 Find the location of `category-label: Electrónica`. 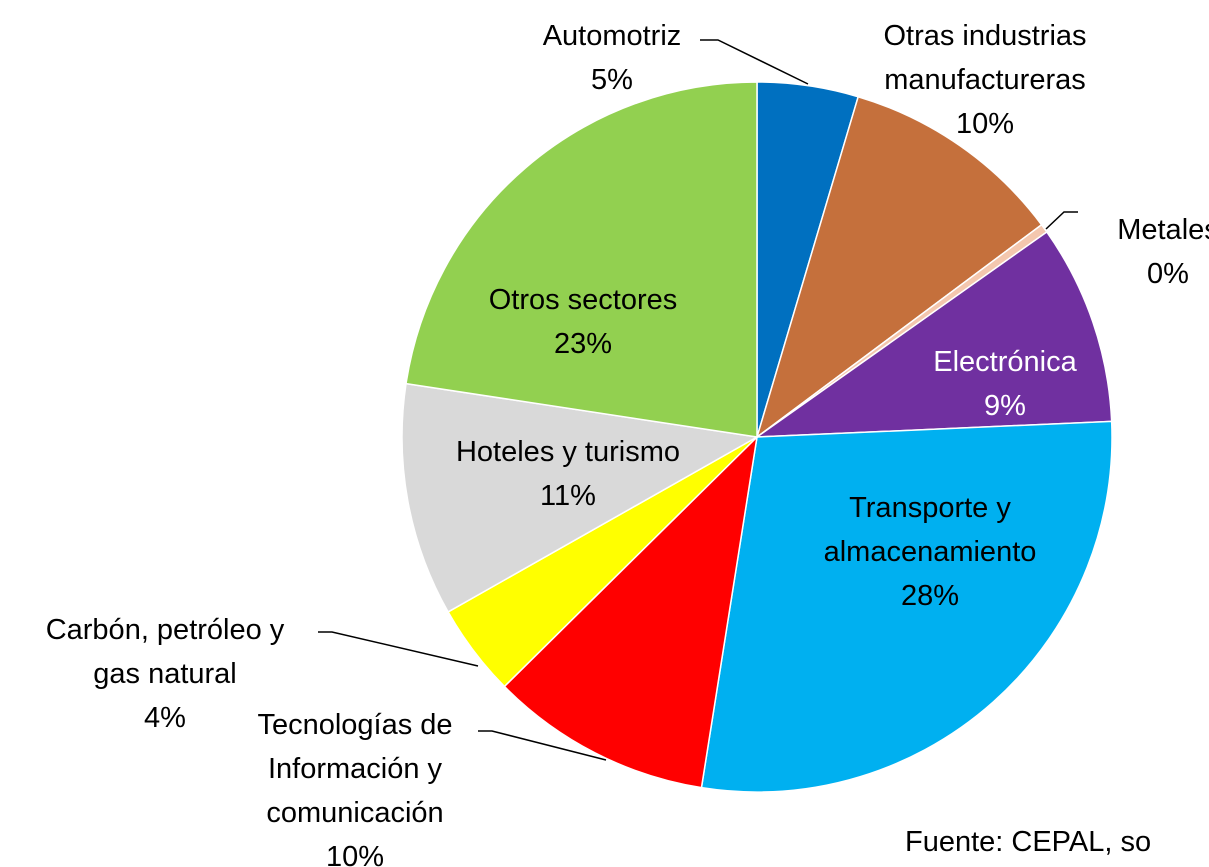

category-label: Electrónica is located at coordinates (1005, 362).